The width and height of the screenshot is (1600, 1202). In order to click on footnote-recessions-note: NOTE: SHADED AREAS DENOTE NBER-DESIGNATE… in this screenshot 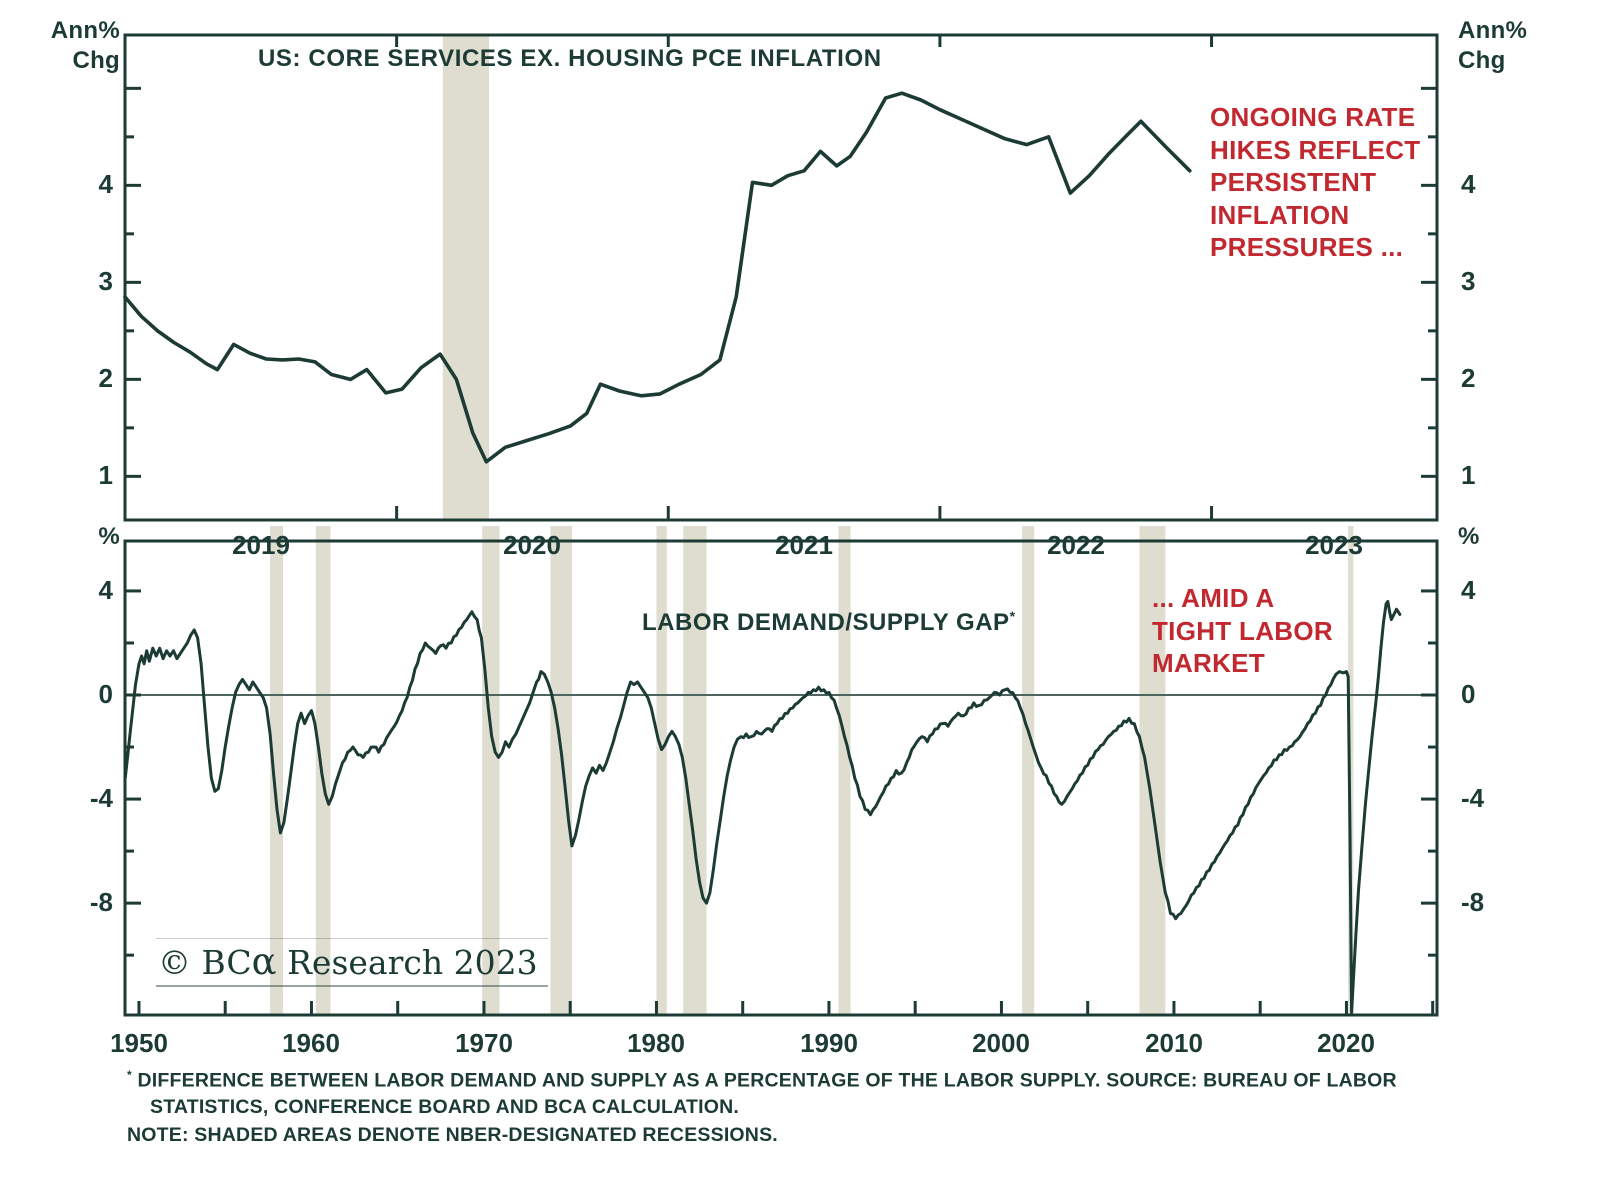, I will do `click(452, 1135)`.